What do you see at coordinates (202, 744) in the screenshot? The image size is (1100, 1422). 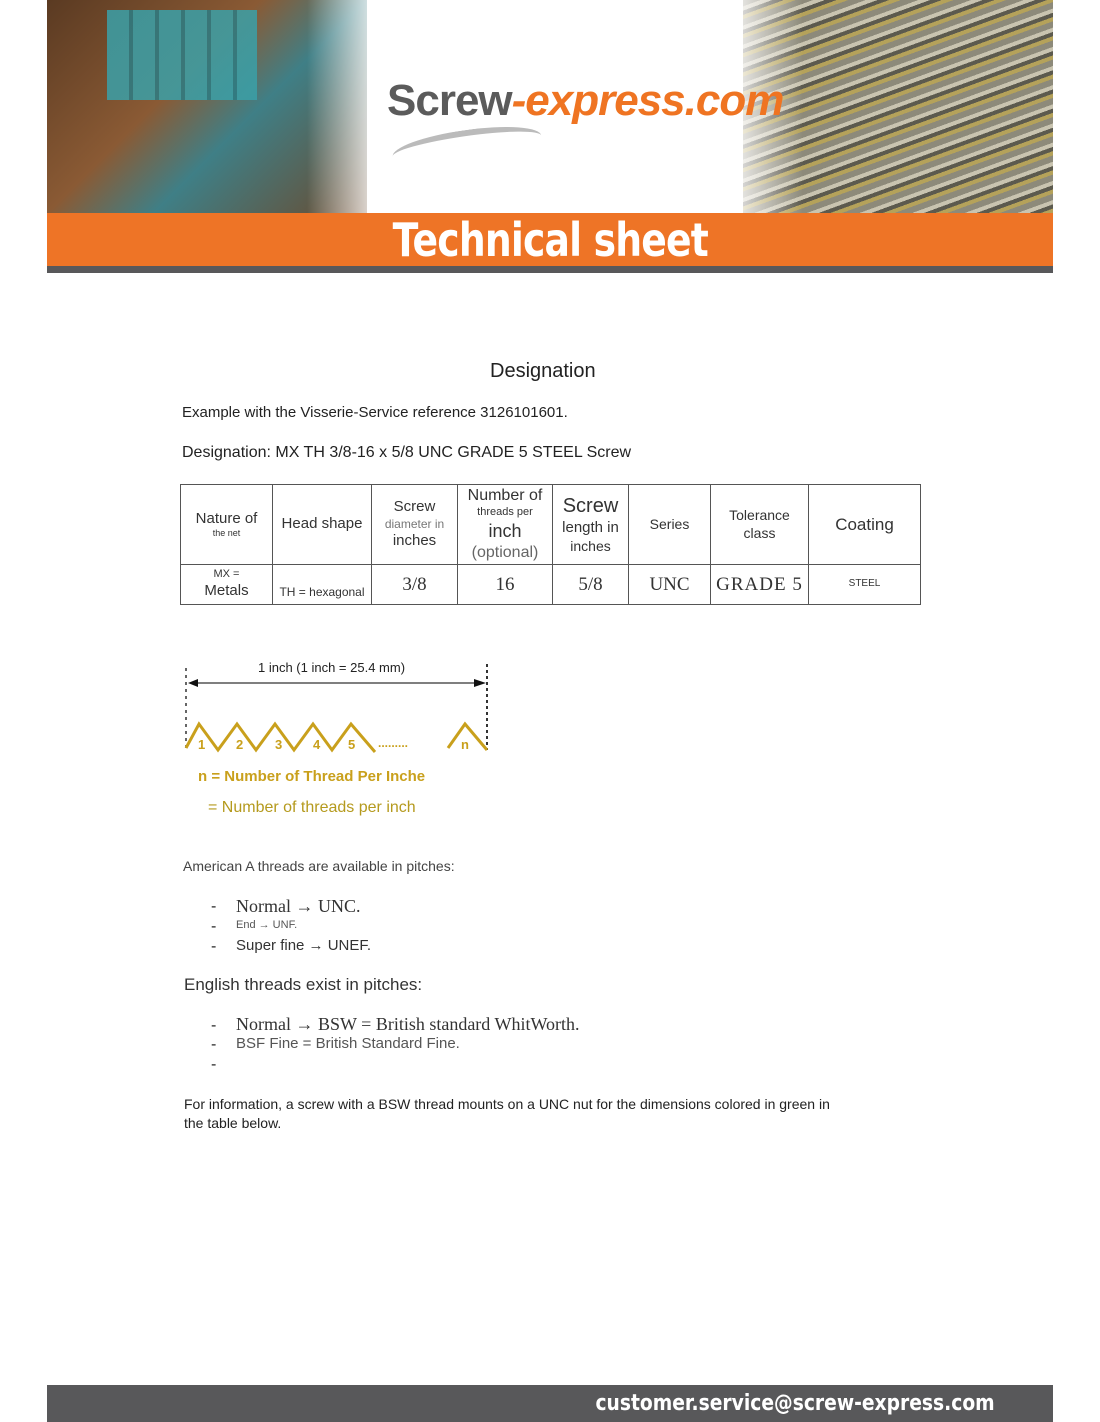 I see `thread-label: 1` at bounding box center [202, 744].